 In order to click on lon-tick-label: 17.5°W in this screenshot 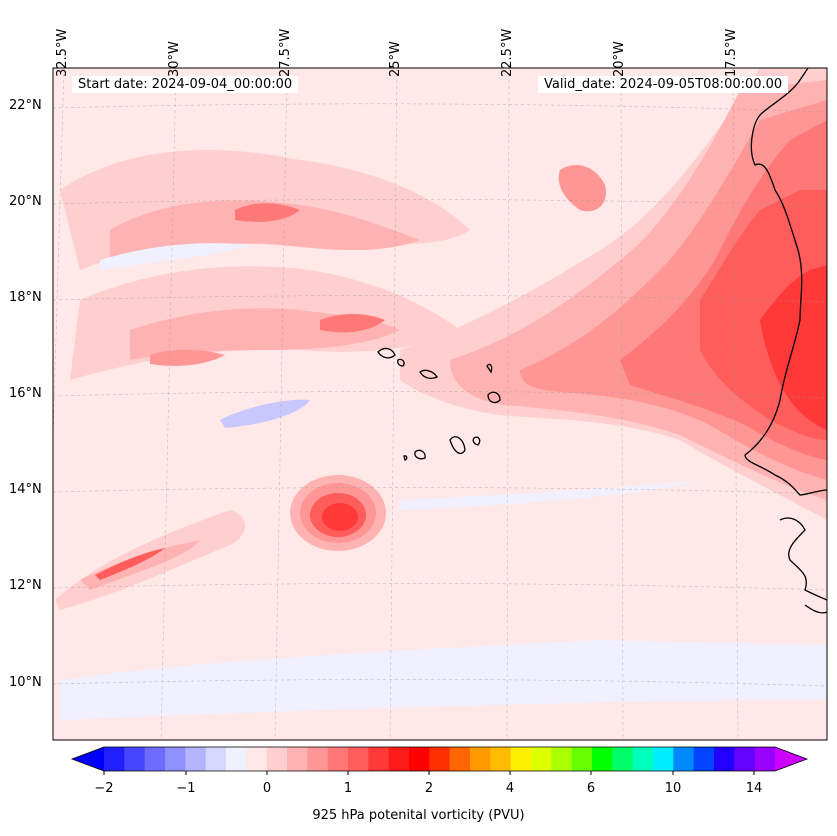, I will do `click(731, 52)`.